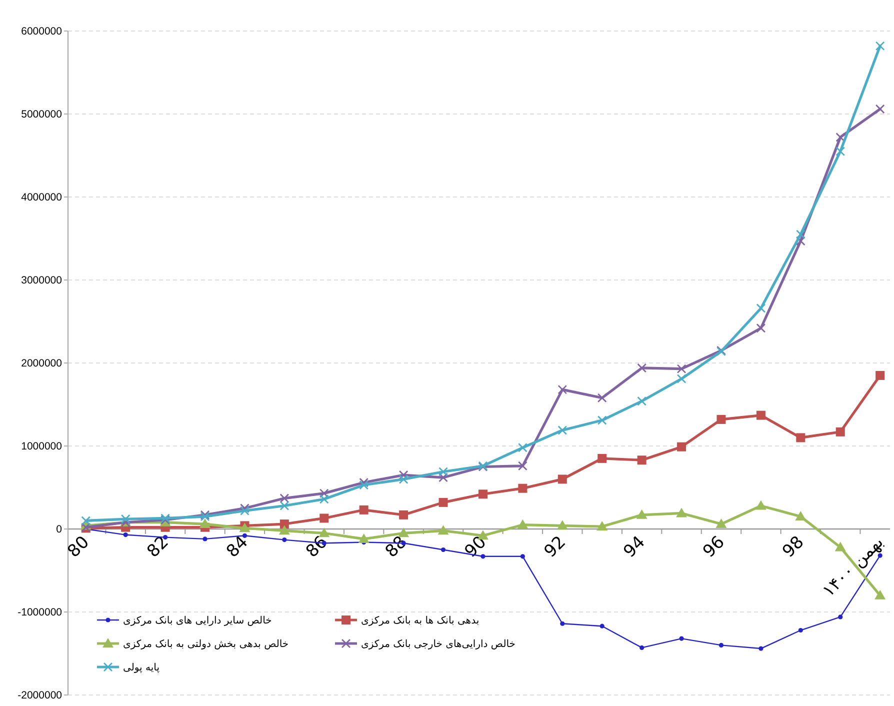 The height and width of the screenshot is (706, 894). Describe the element at coordinates (79, 547) in the screenshot. I see `x-tick-label: 80` at that location.